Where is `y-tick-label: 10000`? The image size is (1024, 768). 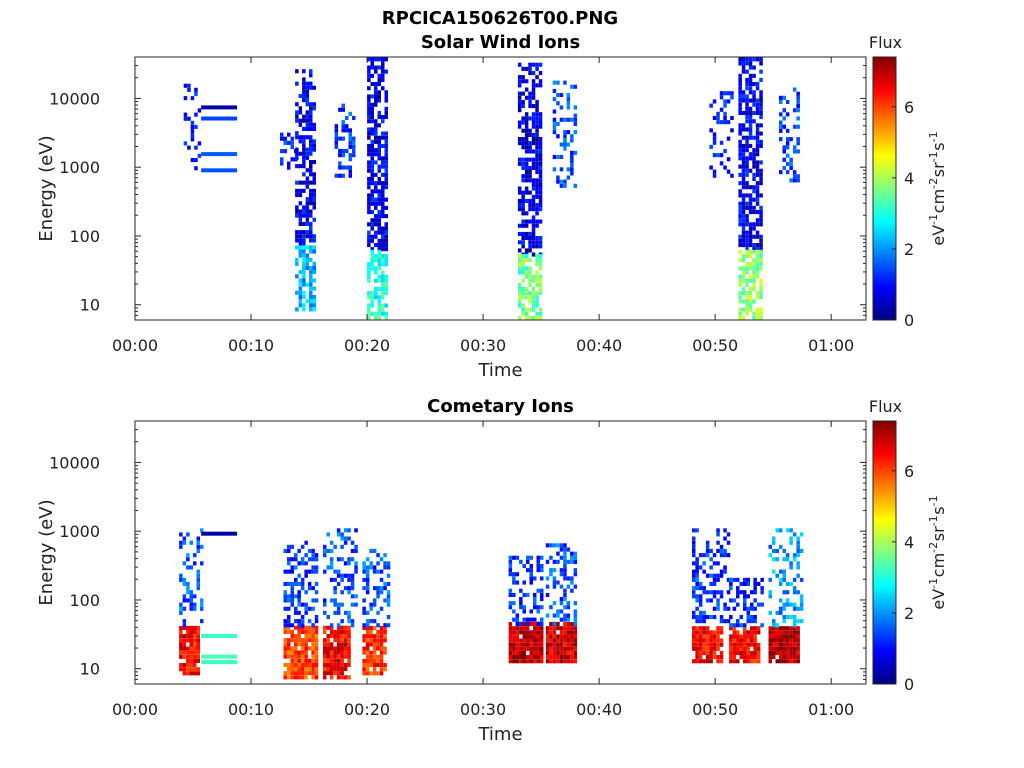 y-tick-label: 10000 is located at coordinates (74, 462).